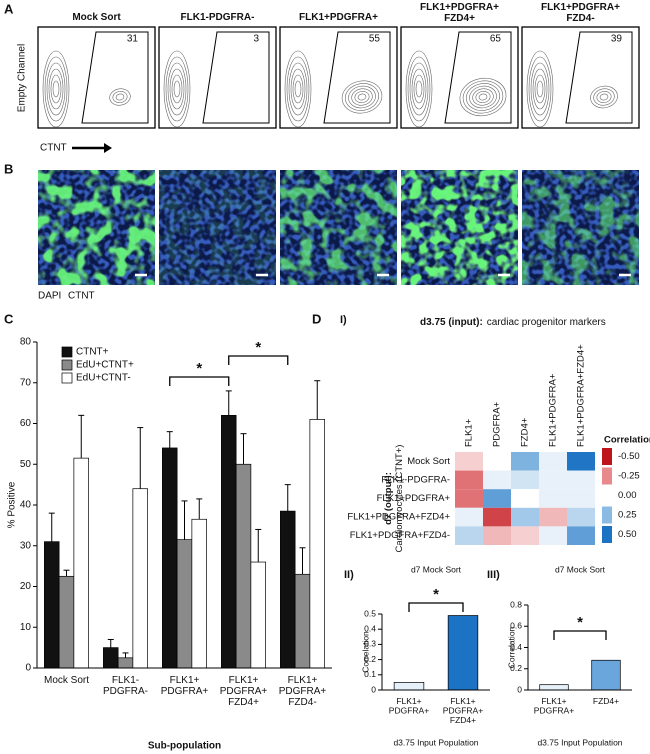 This screenshot has width=650, height=754. Describe the element at coordinates (349, 575) in the screenshot. I see `sub-label: II)` at that location.